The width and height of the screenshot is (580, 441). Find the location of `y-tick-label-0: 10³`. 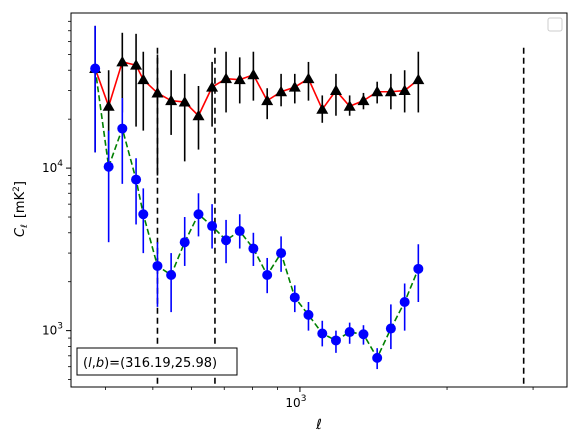

y-tick-label-0: 10³ is located at coordinates (52, 330).